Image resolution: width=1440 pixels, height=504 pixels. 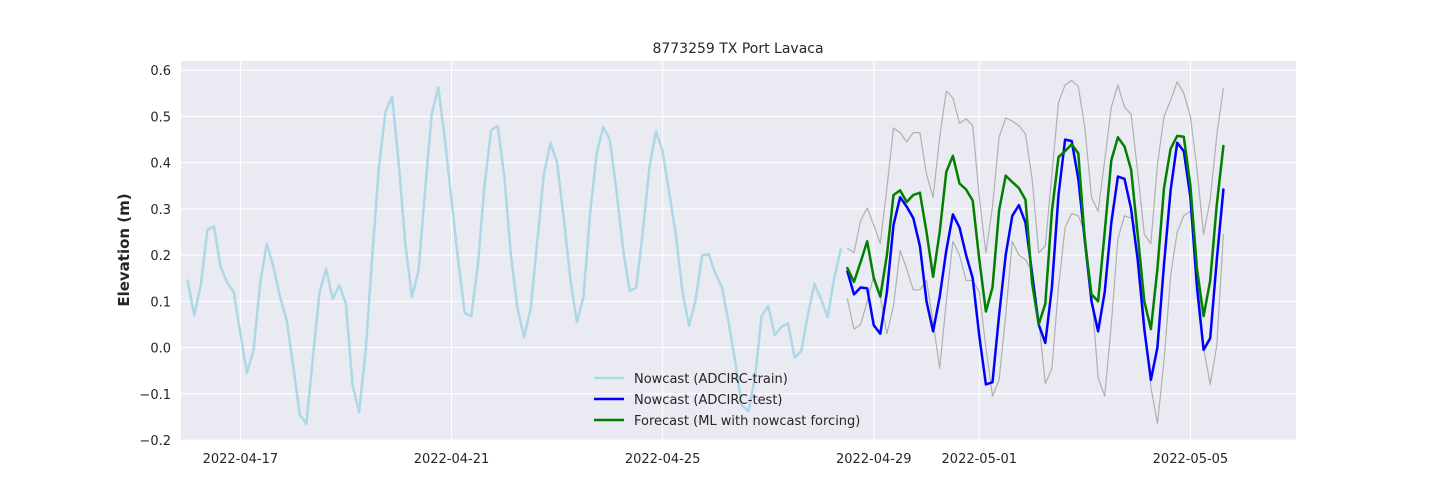 What do you see at coordinates (711, 379) in the screenshot?
I see `legend-label-train: Nowcast (ADCIRC-train)` at bounding box center [711, 379].